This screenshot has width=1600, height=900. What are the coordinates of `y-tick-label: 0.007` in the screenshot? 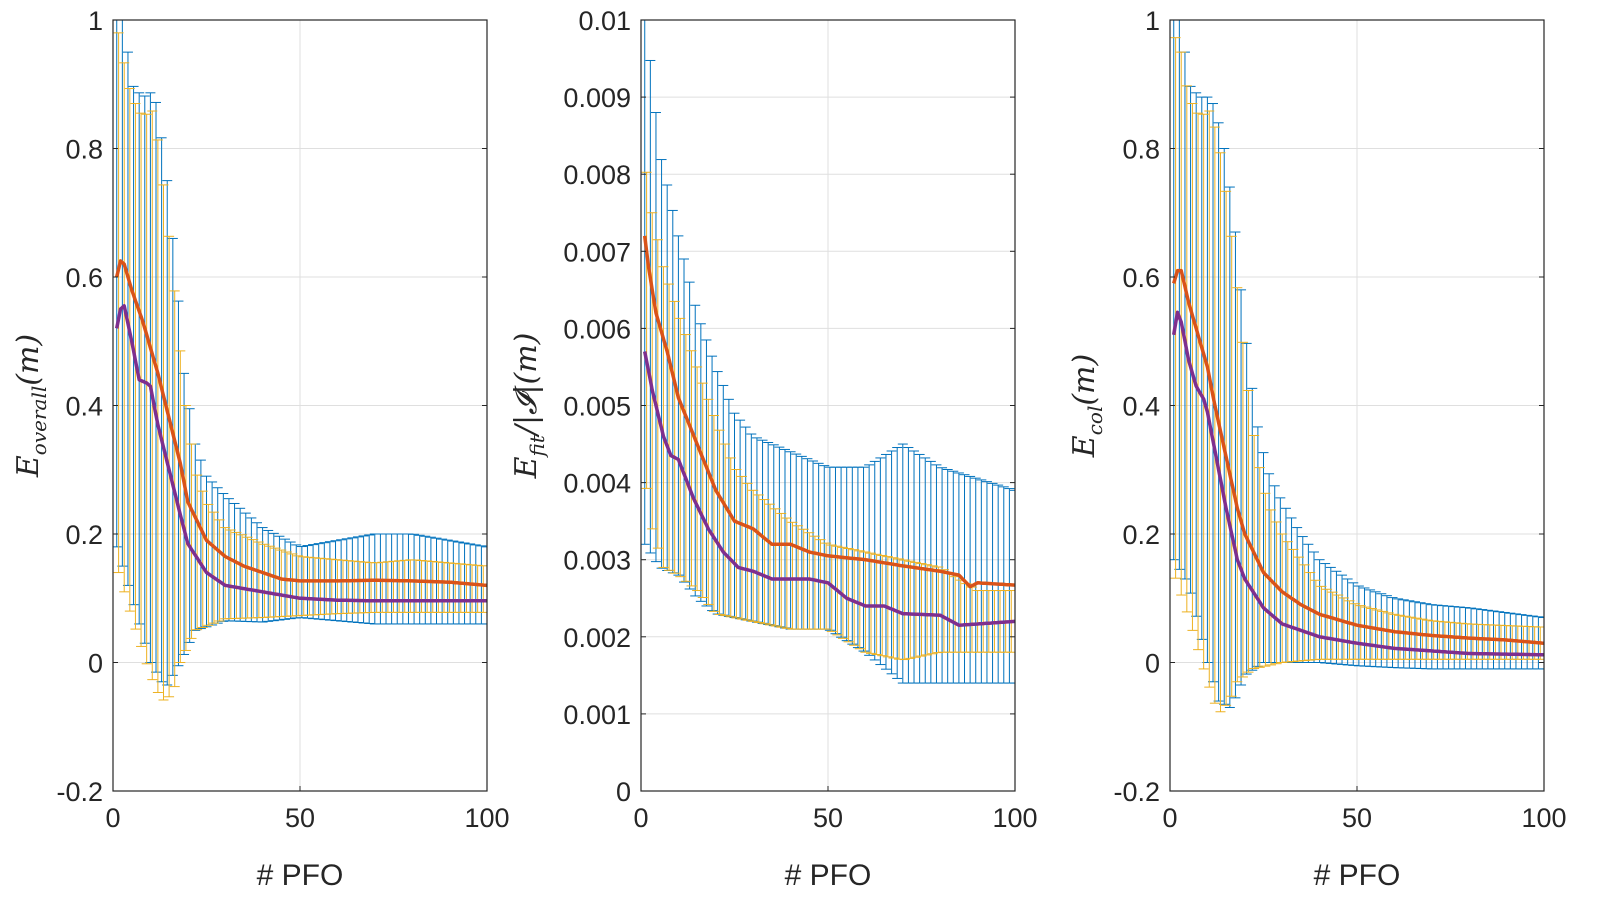 It's located at (597, 252).